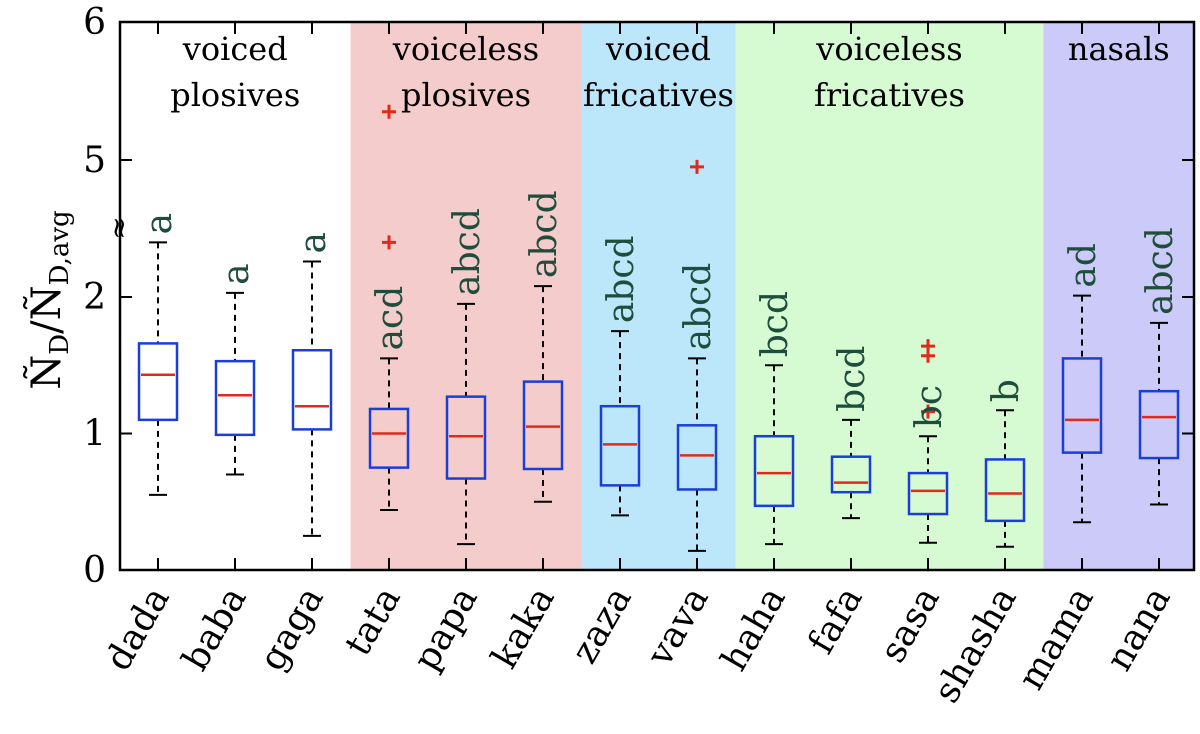 The width and height of the screenshot is (1200, 734). What do you see at coordinates (390, 318) in the screenshot?
I see `significance-letter: acd` at bounding box center [390, 318].